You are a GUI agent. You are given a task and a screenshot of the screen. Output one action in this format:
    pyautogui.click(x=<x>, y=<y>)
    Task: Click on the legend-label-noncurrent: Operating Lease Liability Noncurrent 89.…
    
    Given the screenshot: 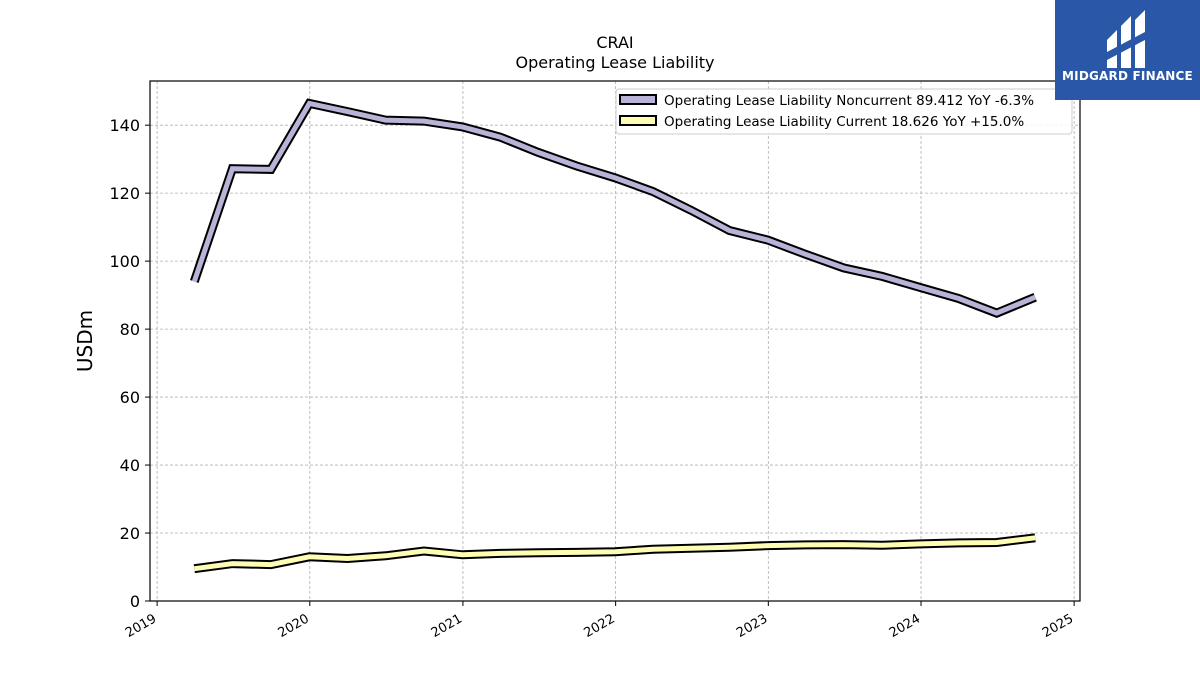 What is the action you would take?
    pyautogui.click(x=849, y=101)
    